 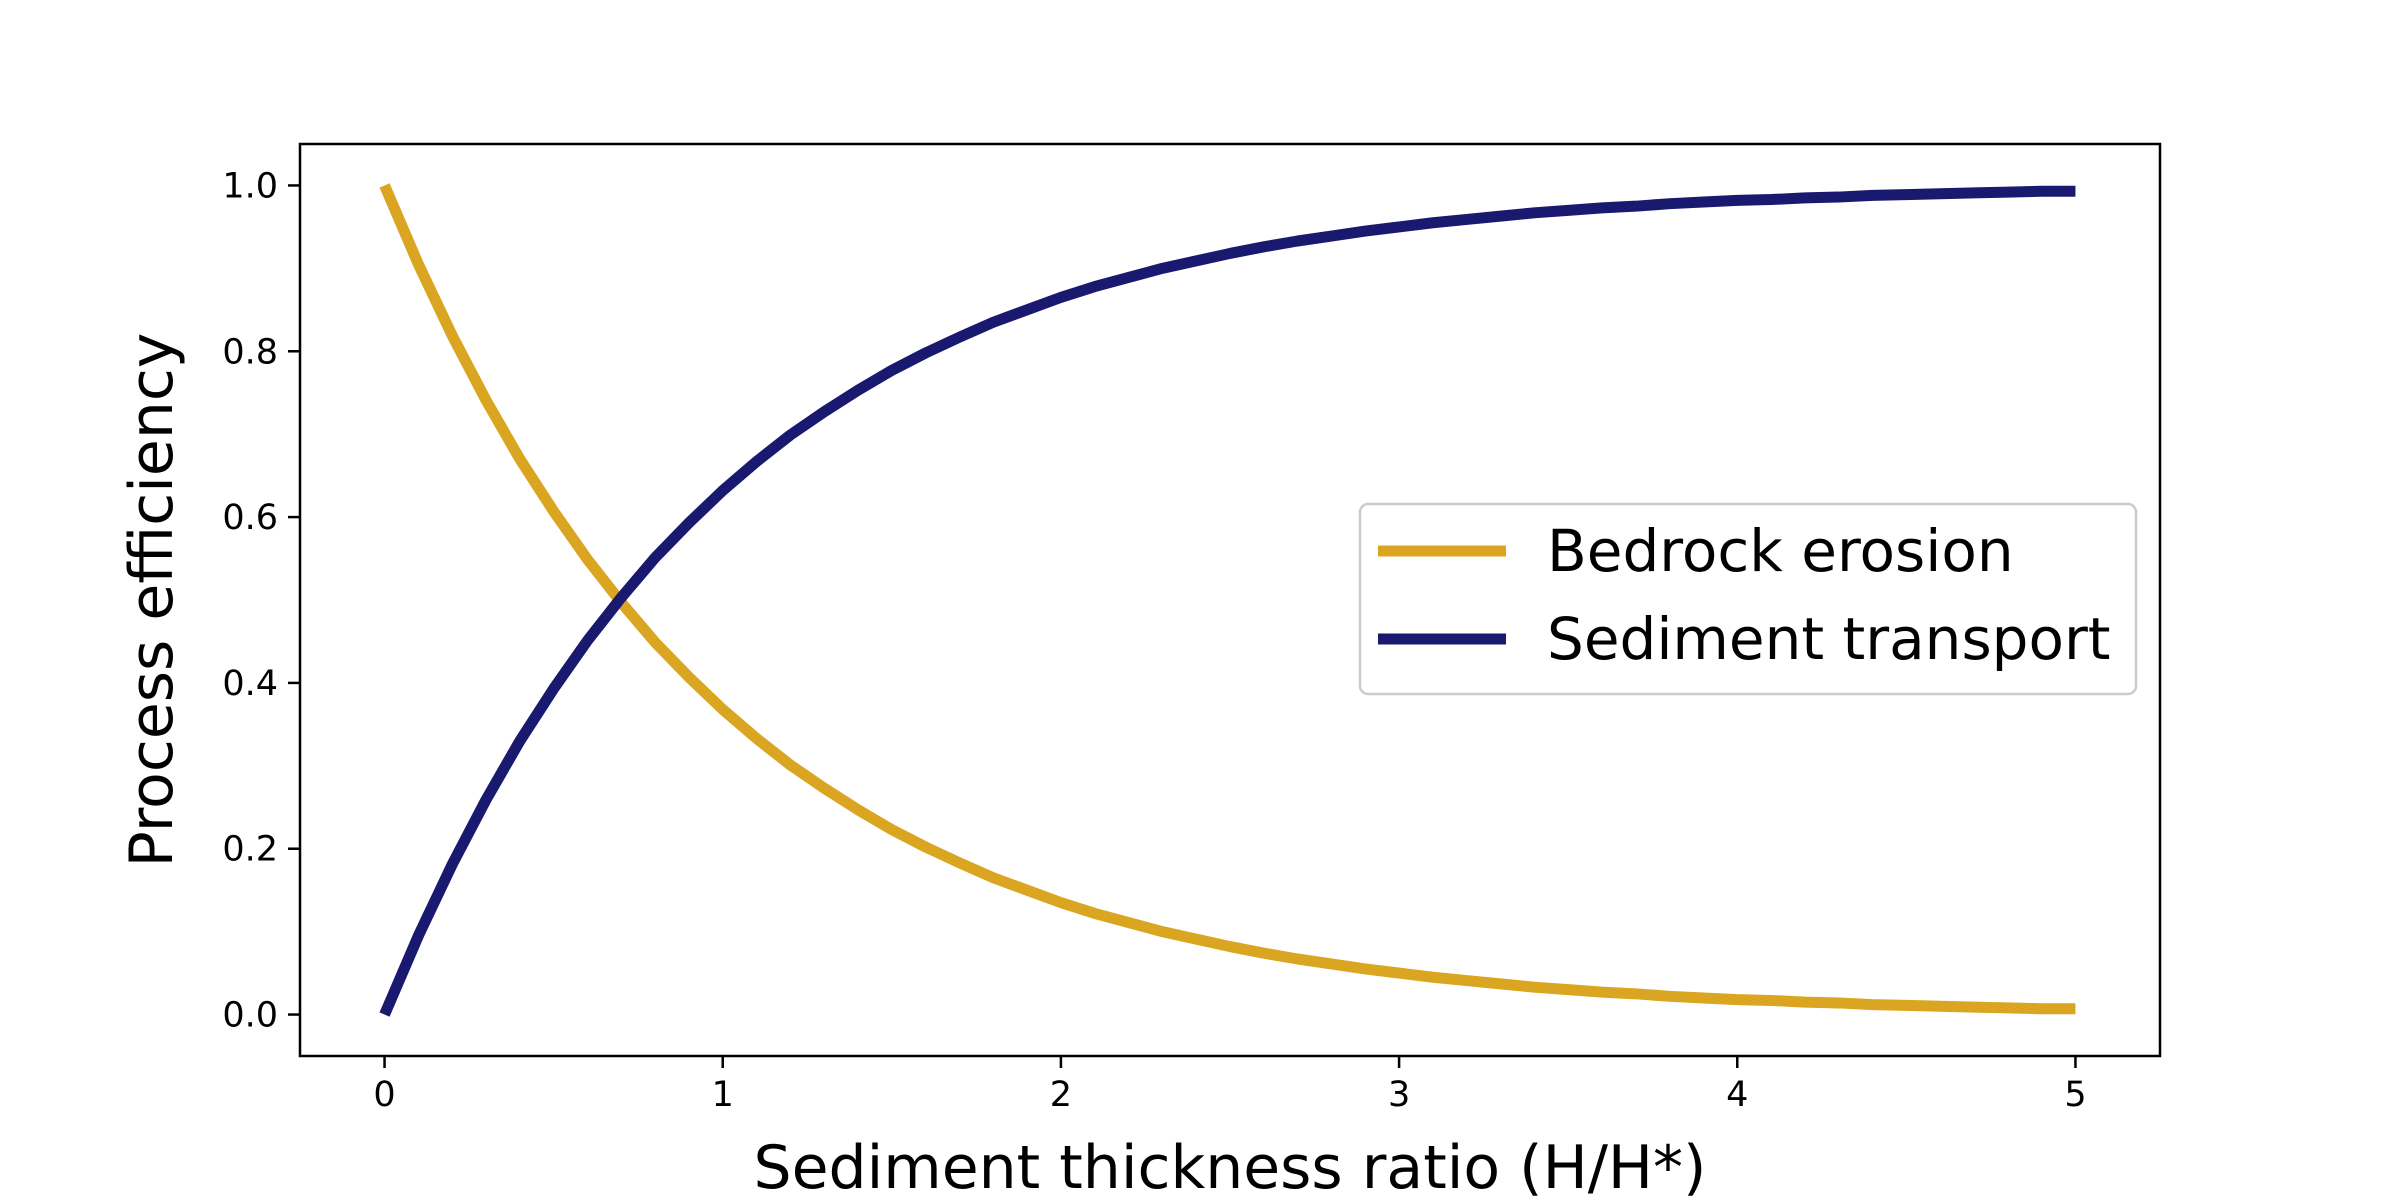 I want to click on legend: Bedrock erosion Sediment transport, so click(x=1748, y=599).